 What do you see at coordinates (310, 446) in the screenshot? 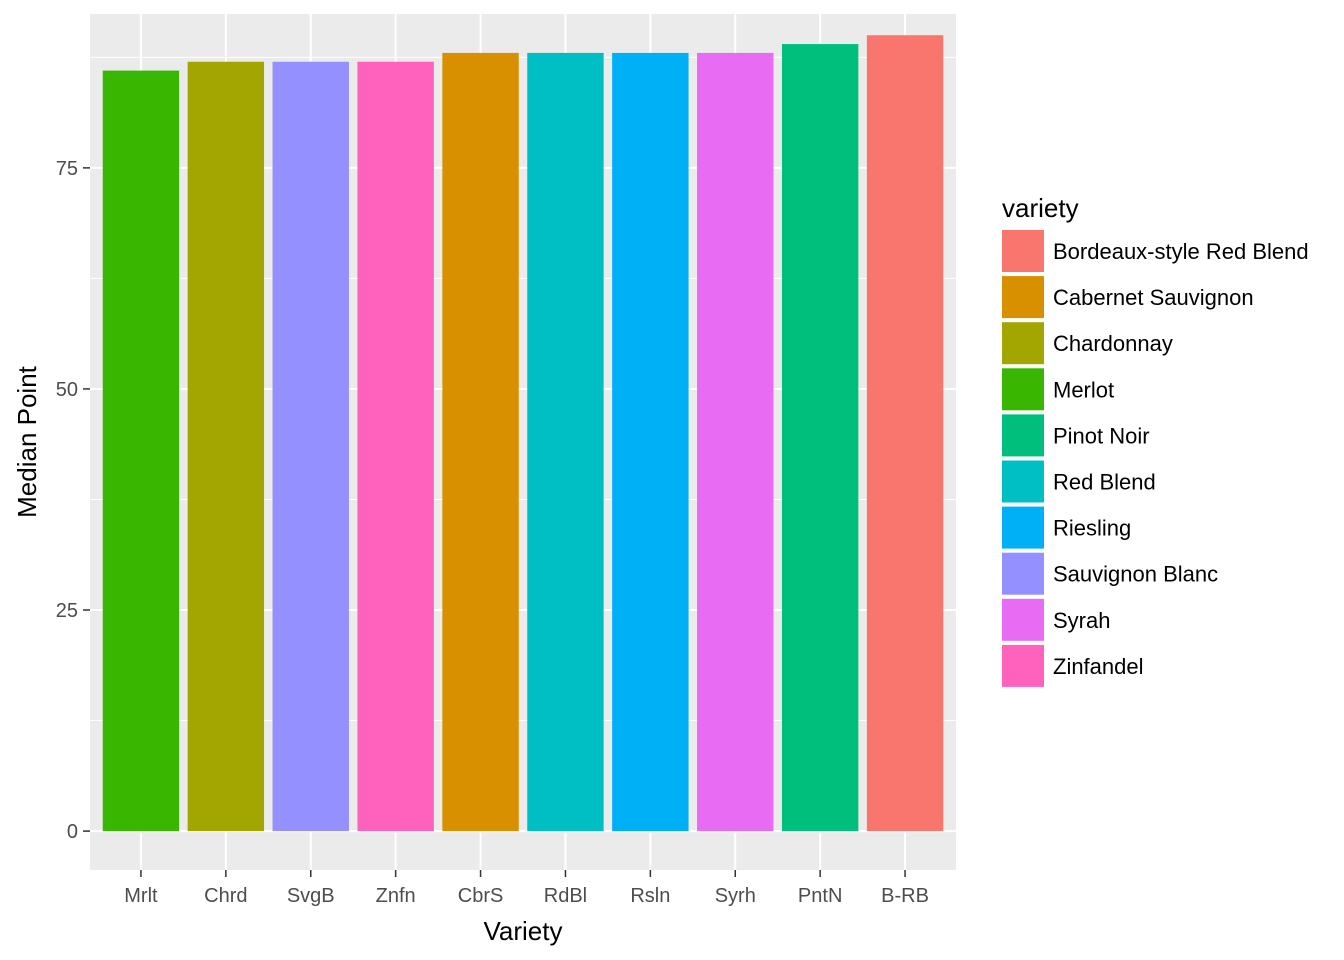
I see `bar-svgb` at bounding box center [310, 446].